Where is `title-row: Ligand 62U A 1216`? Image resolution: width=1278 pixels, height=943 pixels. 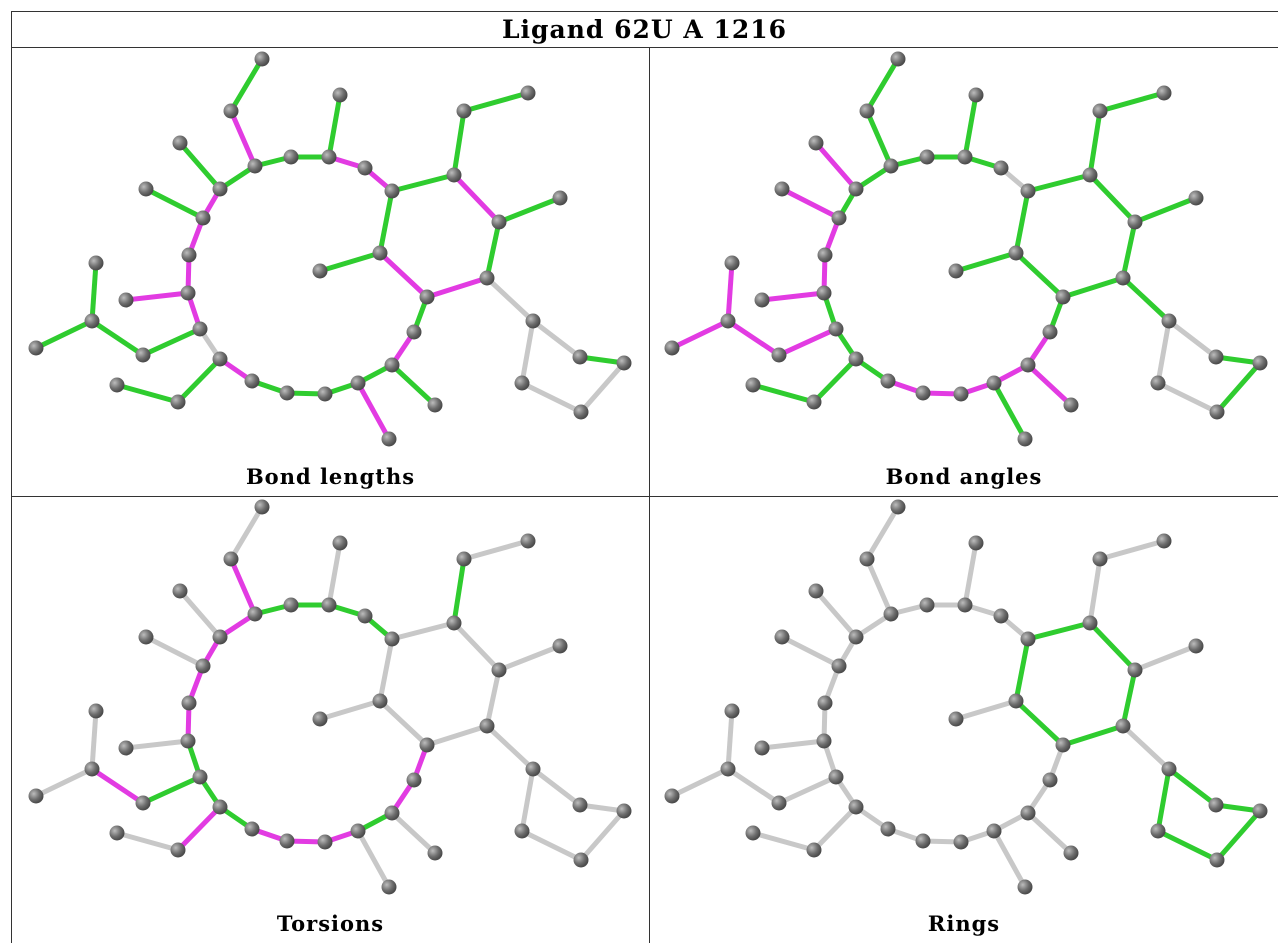
title-row: Ligand 62U A 1216 is located at coordinates (644, 29).